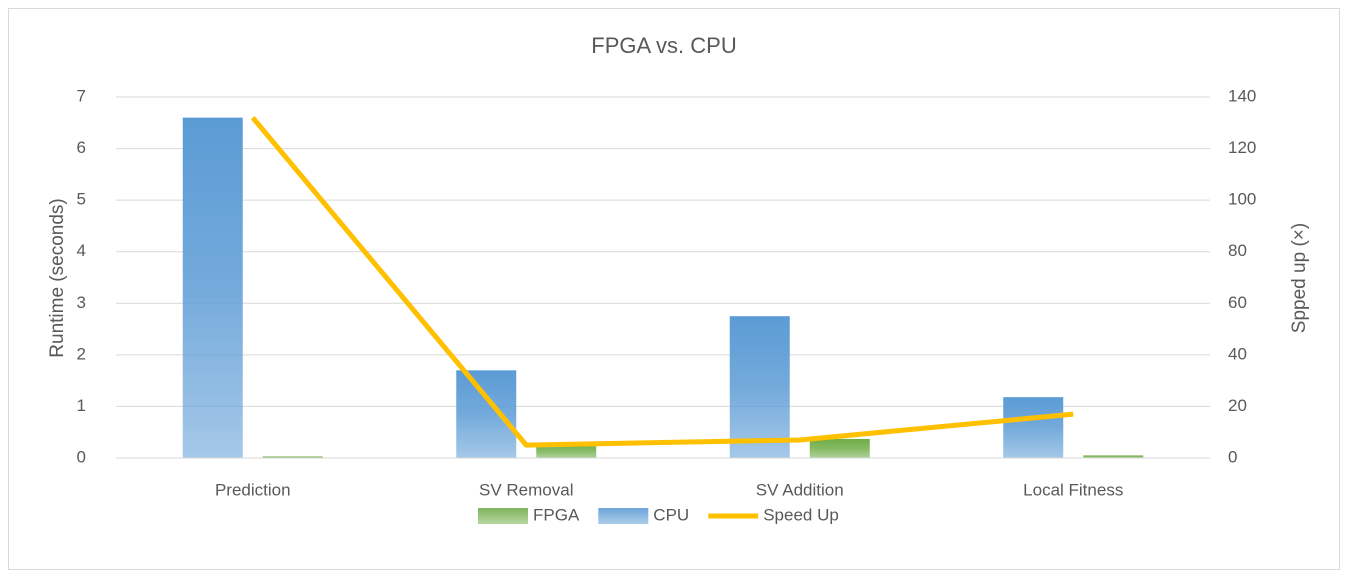  I want to click on y-tick-label: 7, so click(81, 95).